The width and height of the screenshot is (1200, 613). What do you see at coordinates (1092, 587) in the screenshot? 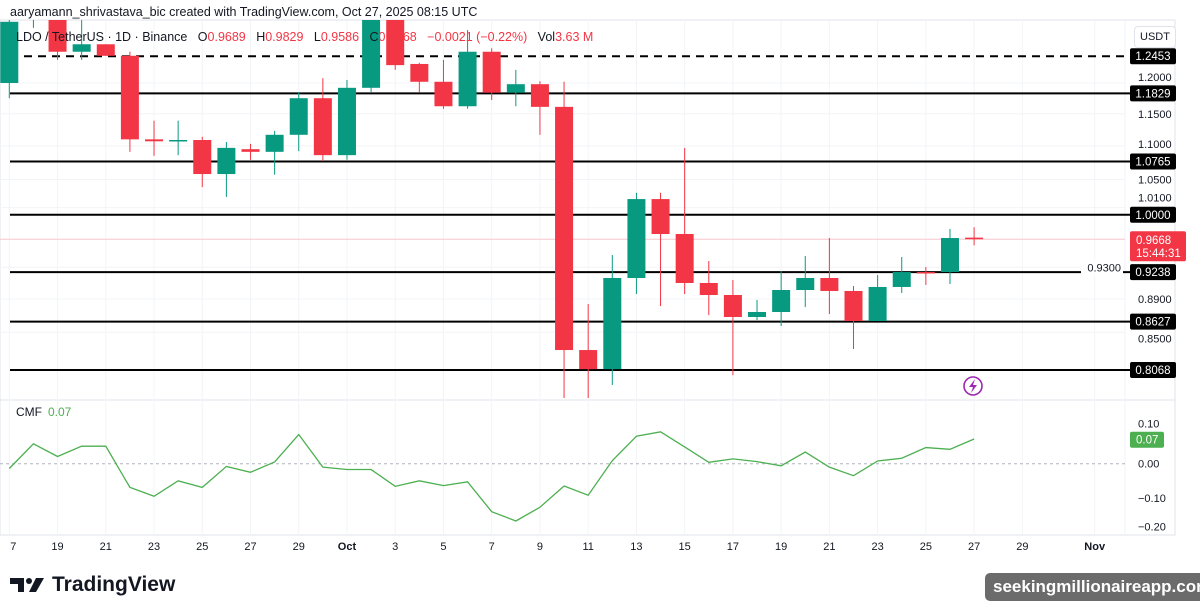
I see `watermark: seekingmillionaireapp.com` at bounding box center [1092, 587].